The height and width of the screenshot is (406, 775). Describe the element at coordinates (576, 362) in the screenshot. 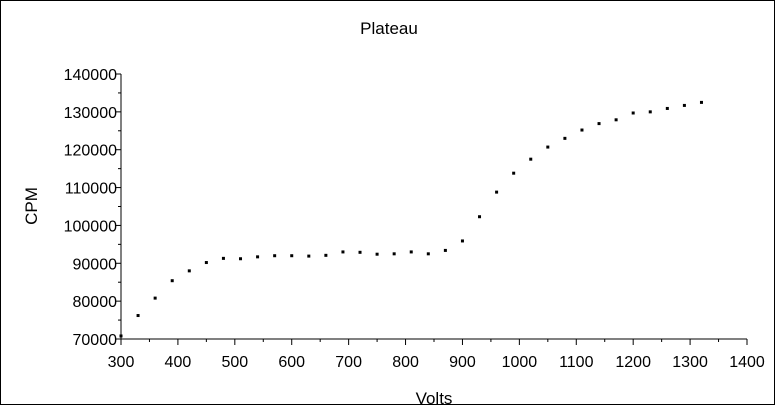

I see `x-tick-label: 1100` at that location.